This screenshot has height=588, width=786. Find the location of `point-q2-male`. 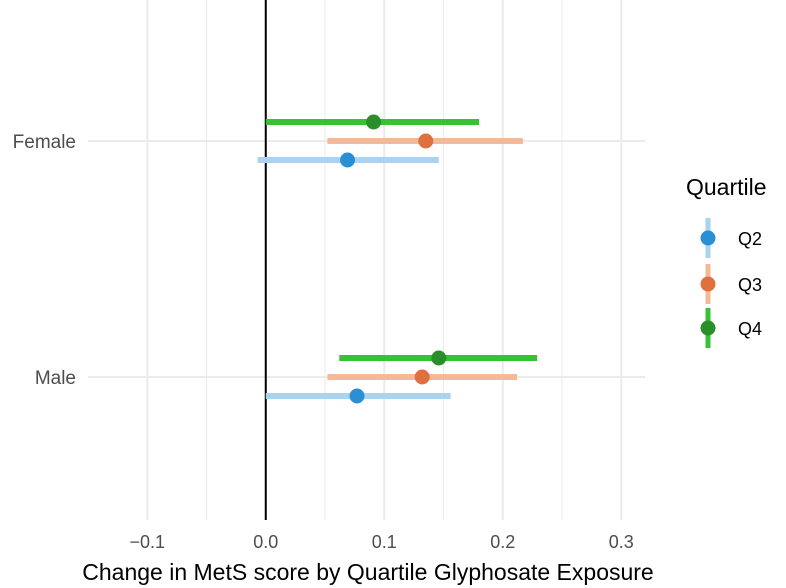

point-q2-male is located at coordinates (357, 396).